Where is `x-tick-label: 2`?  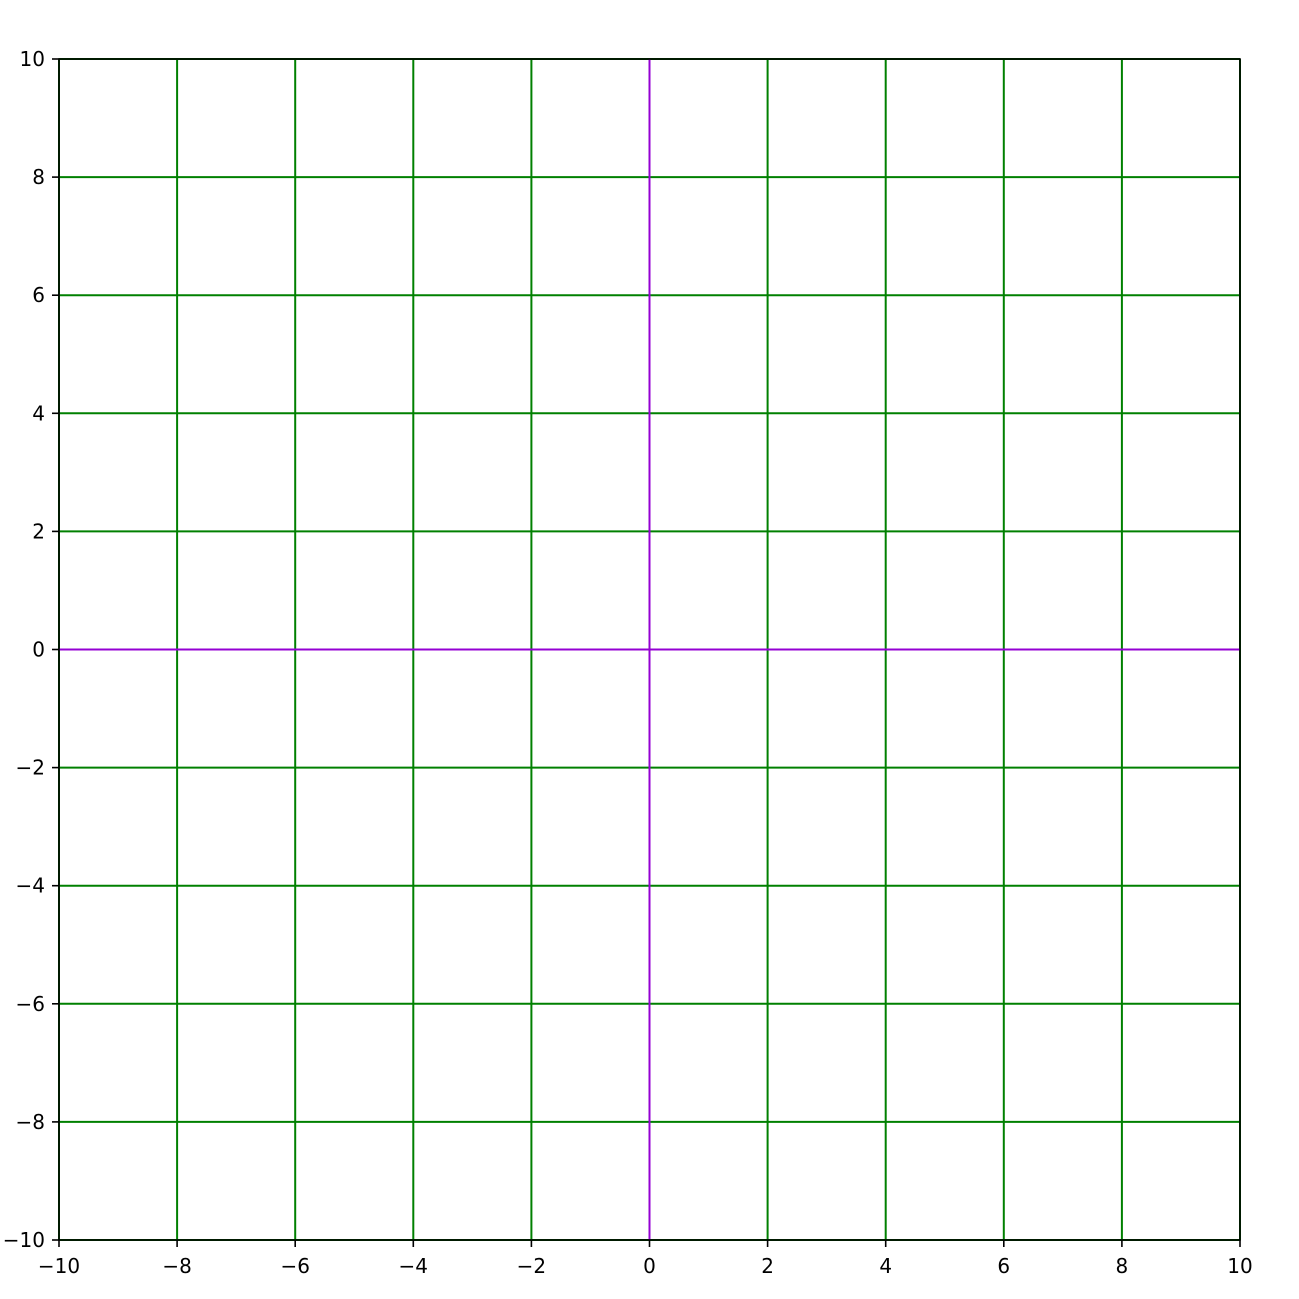
x-tick-label: 2 is located at coordinates (767, 1266).